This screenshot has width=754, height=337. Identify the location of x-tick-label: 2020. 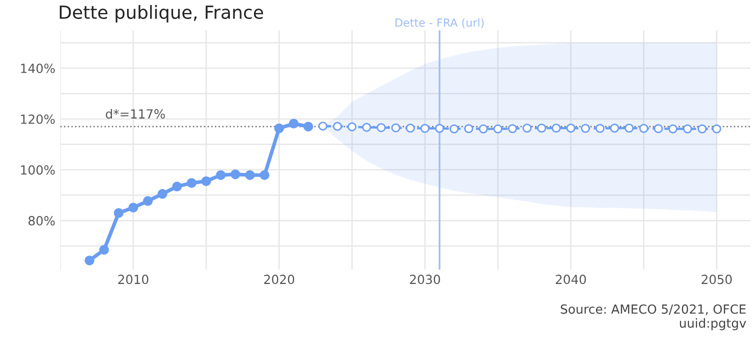
(279, 279).